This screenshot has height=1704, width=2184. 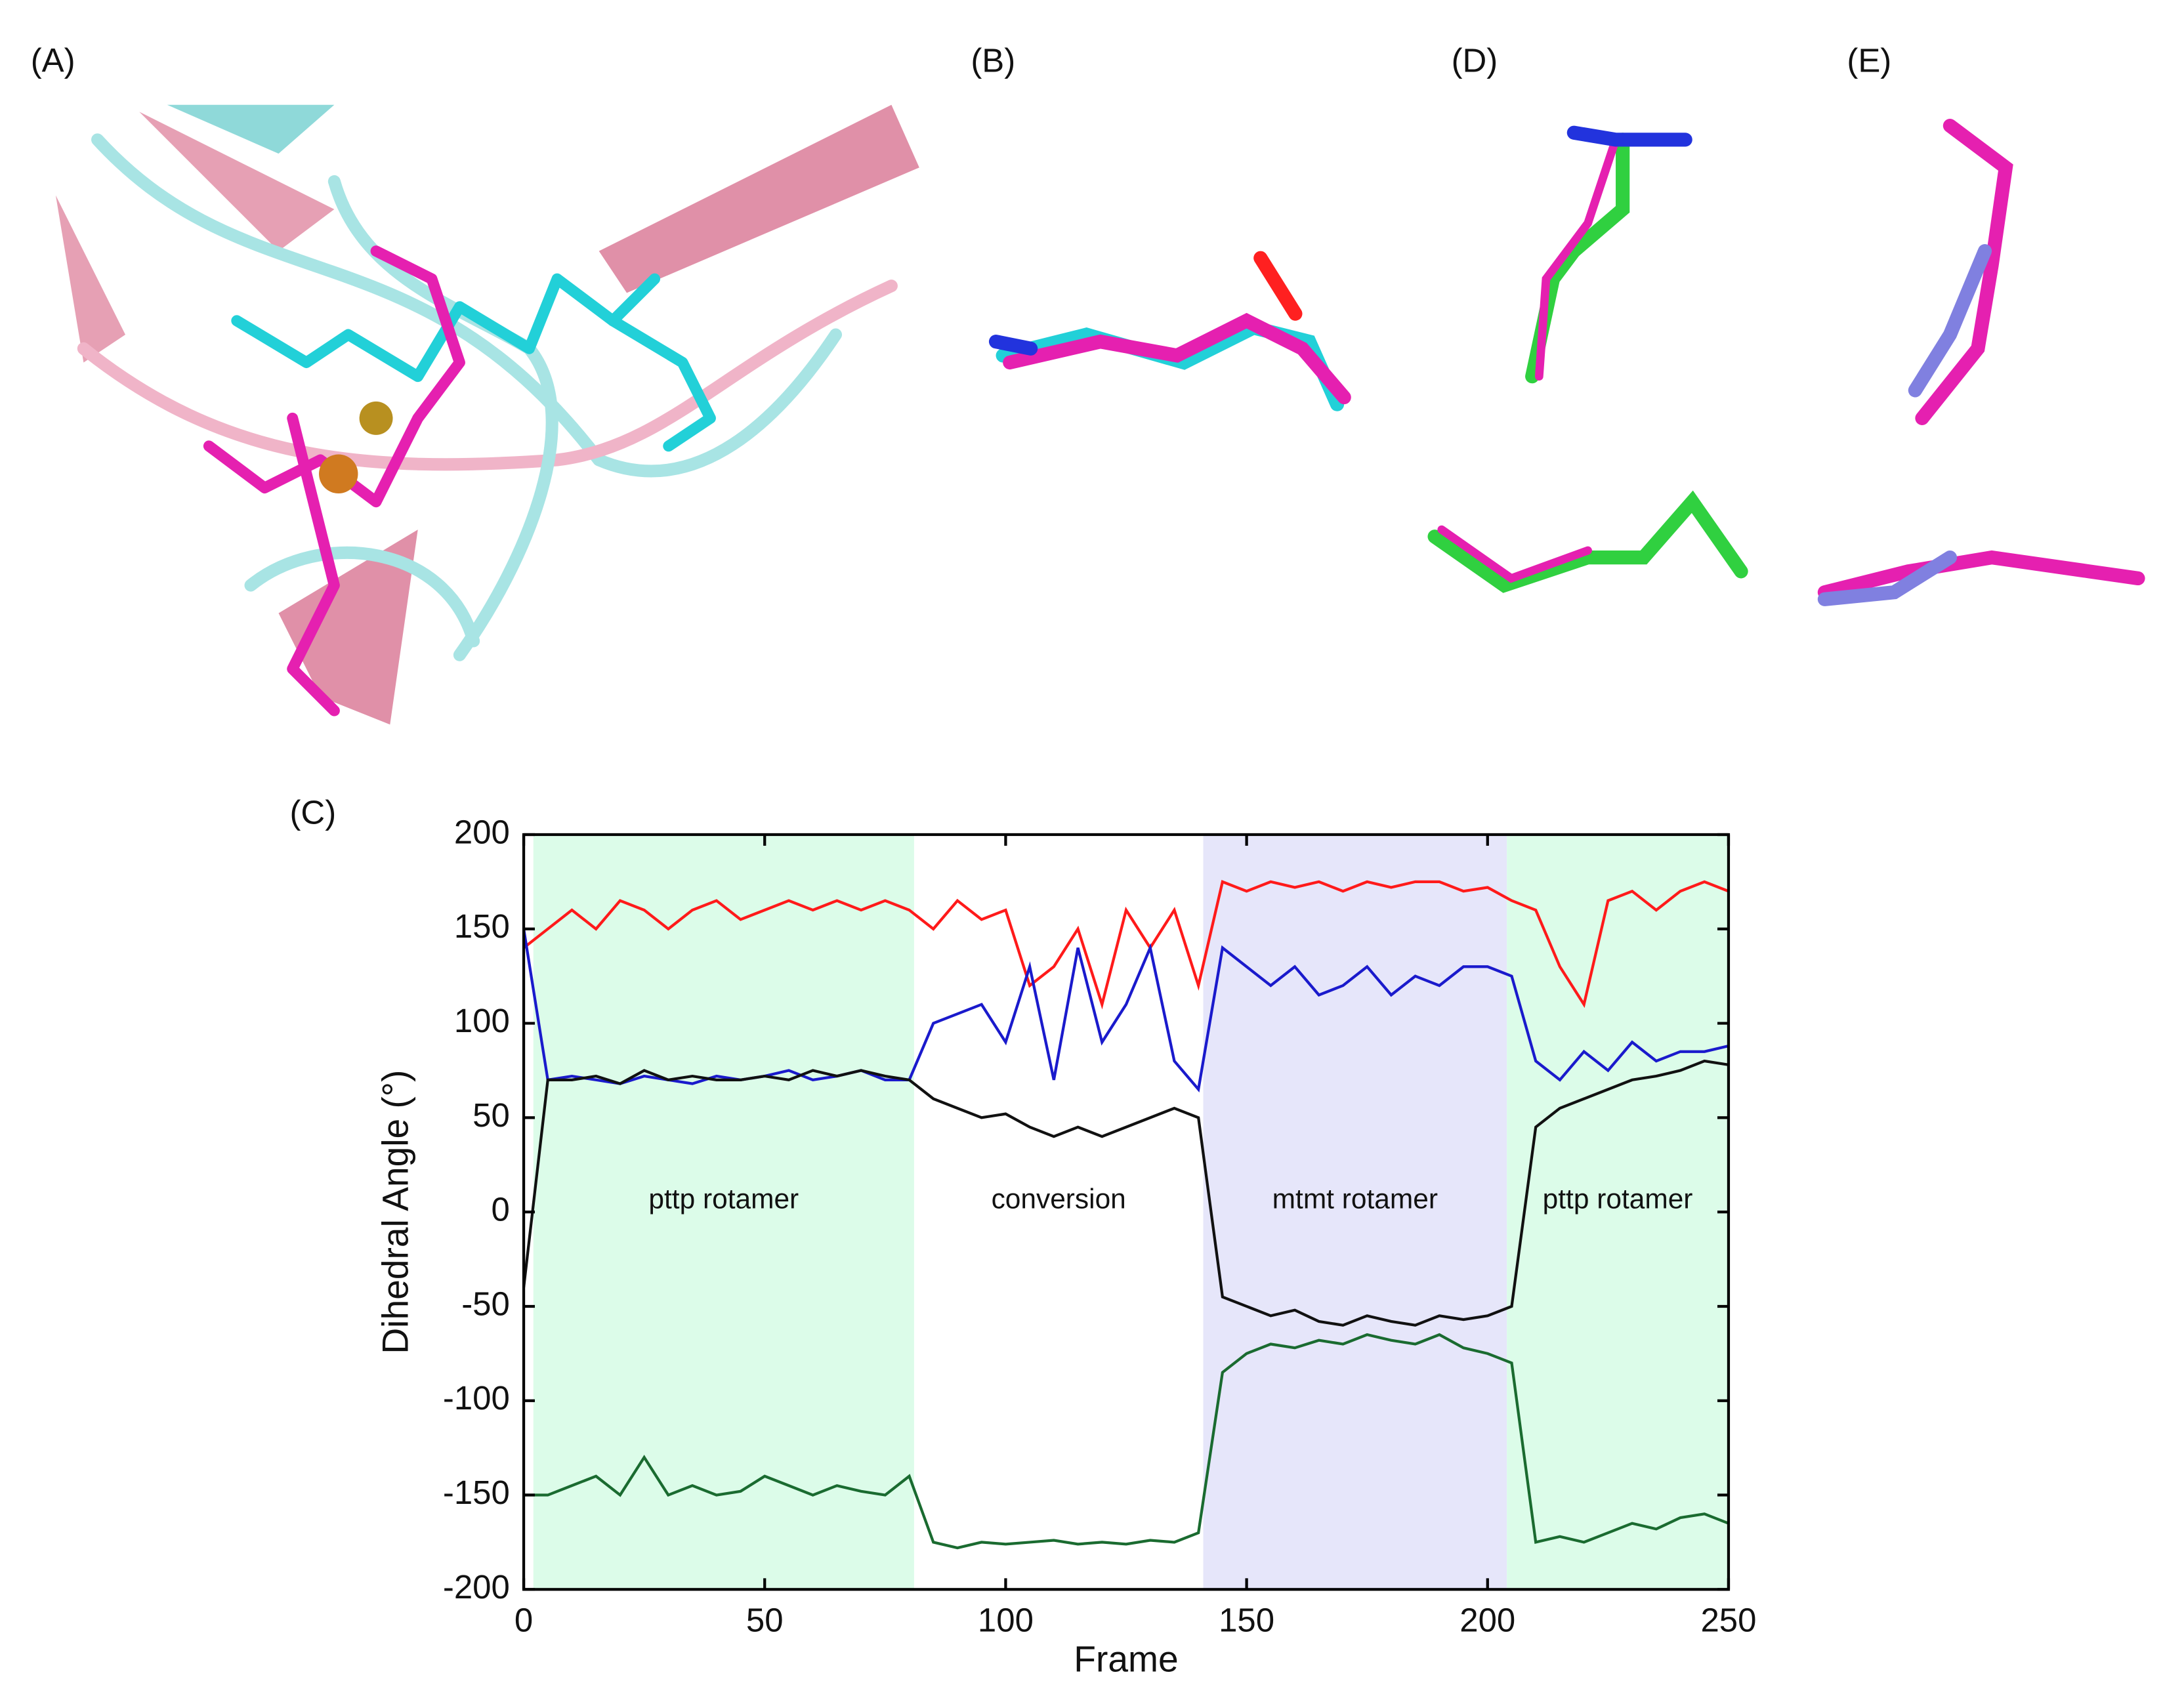 What do you see at coordinates (482, 831) in the screenshot?
I see `y-tick-label: 200` at bounding box center [482, 831].